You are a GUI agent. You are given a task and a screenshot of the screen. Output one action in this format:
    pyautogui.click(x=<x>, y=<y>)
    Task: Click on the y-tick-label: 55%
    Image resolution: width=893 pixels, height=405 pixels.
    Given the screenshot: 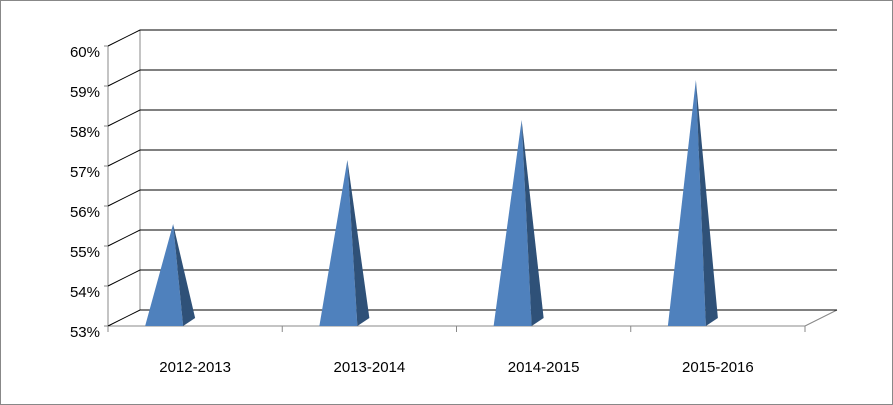 What is the action you would take?
    pyautogui.click(x=85, y=252)
    